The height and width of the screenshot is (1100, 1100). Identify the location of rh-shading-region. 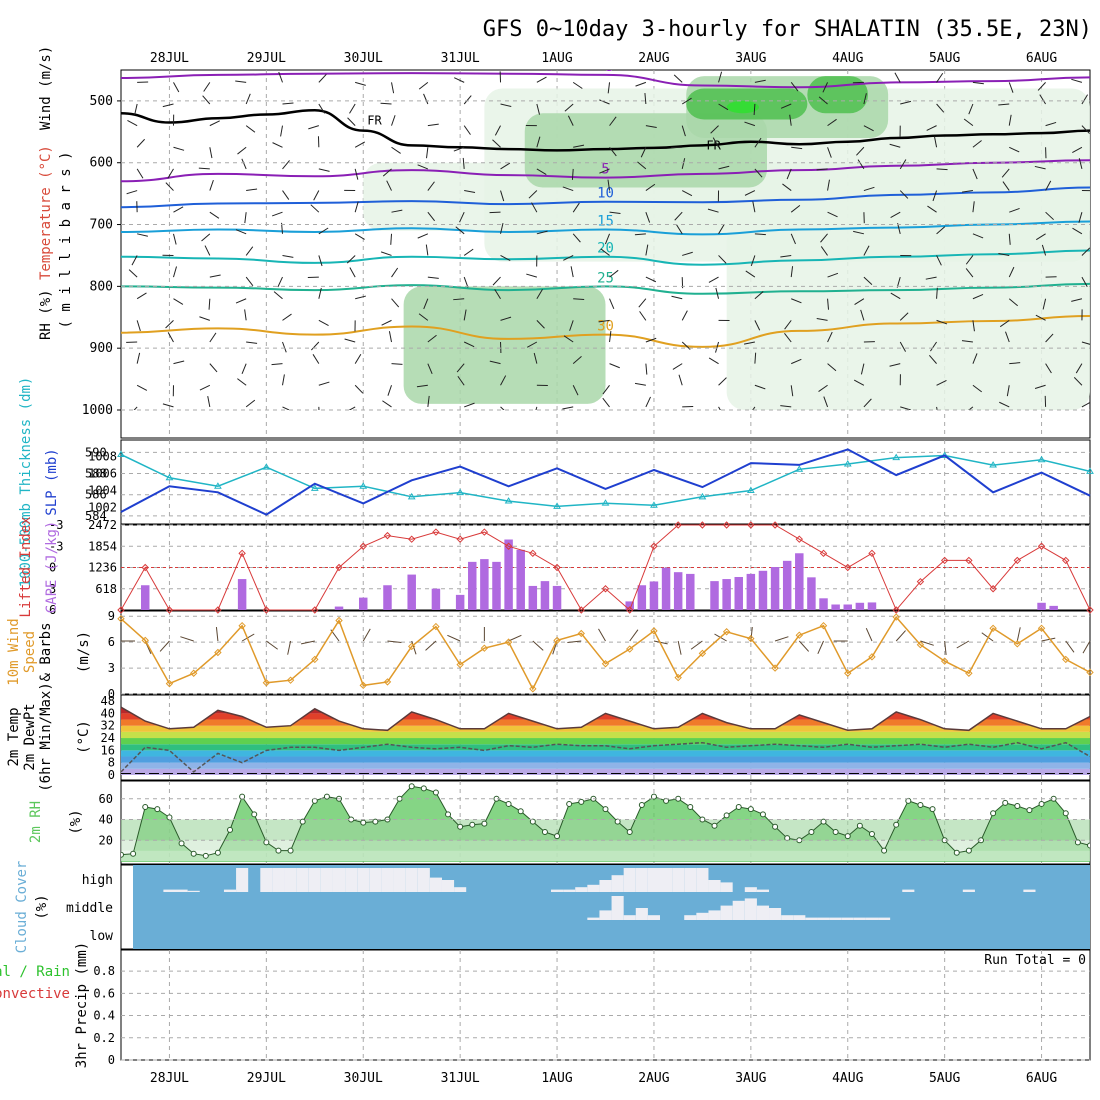
(742, 107).